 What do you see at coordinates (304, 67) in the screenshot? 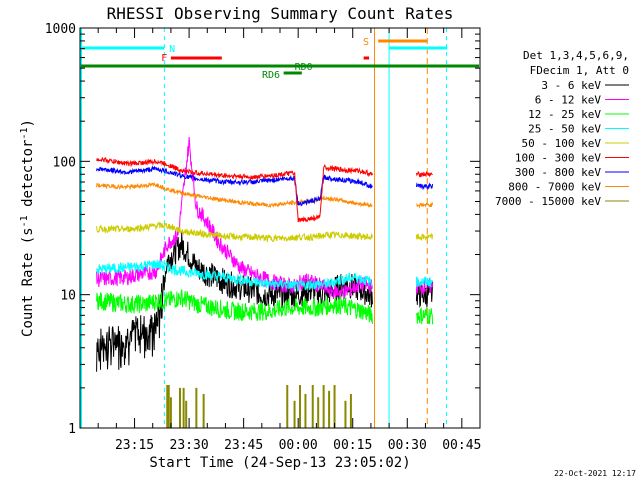
I see `flag-label-rd0: RD0` at bounding box center [304, 67].